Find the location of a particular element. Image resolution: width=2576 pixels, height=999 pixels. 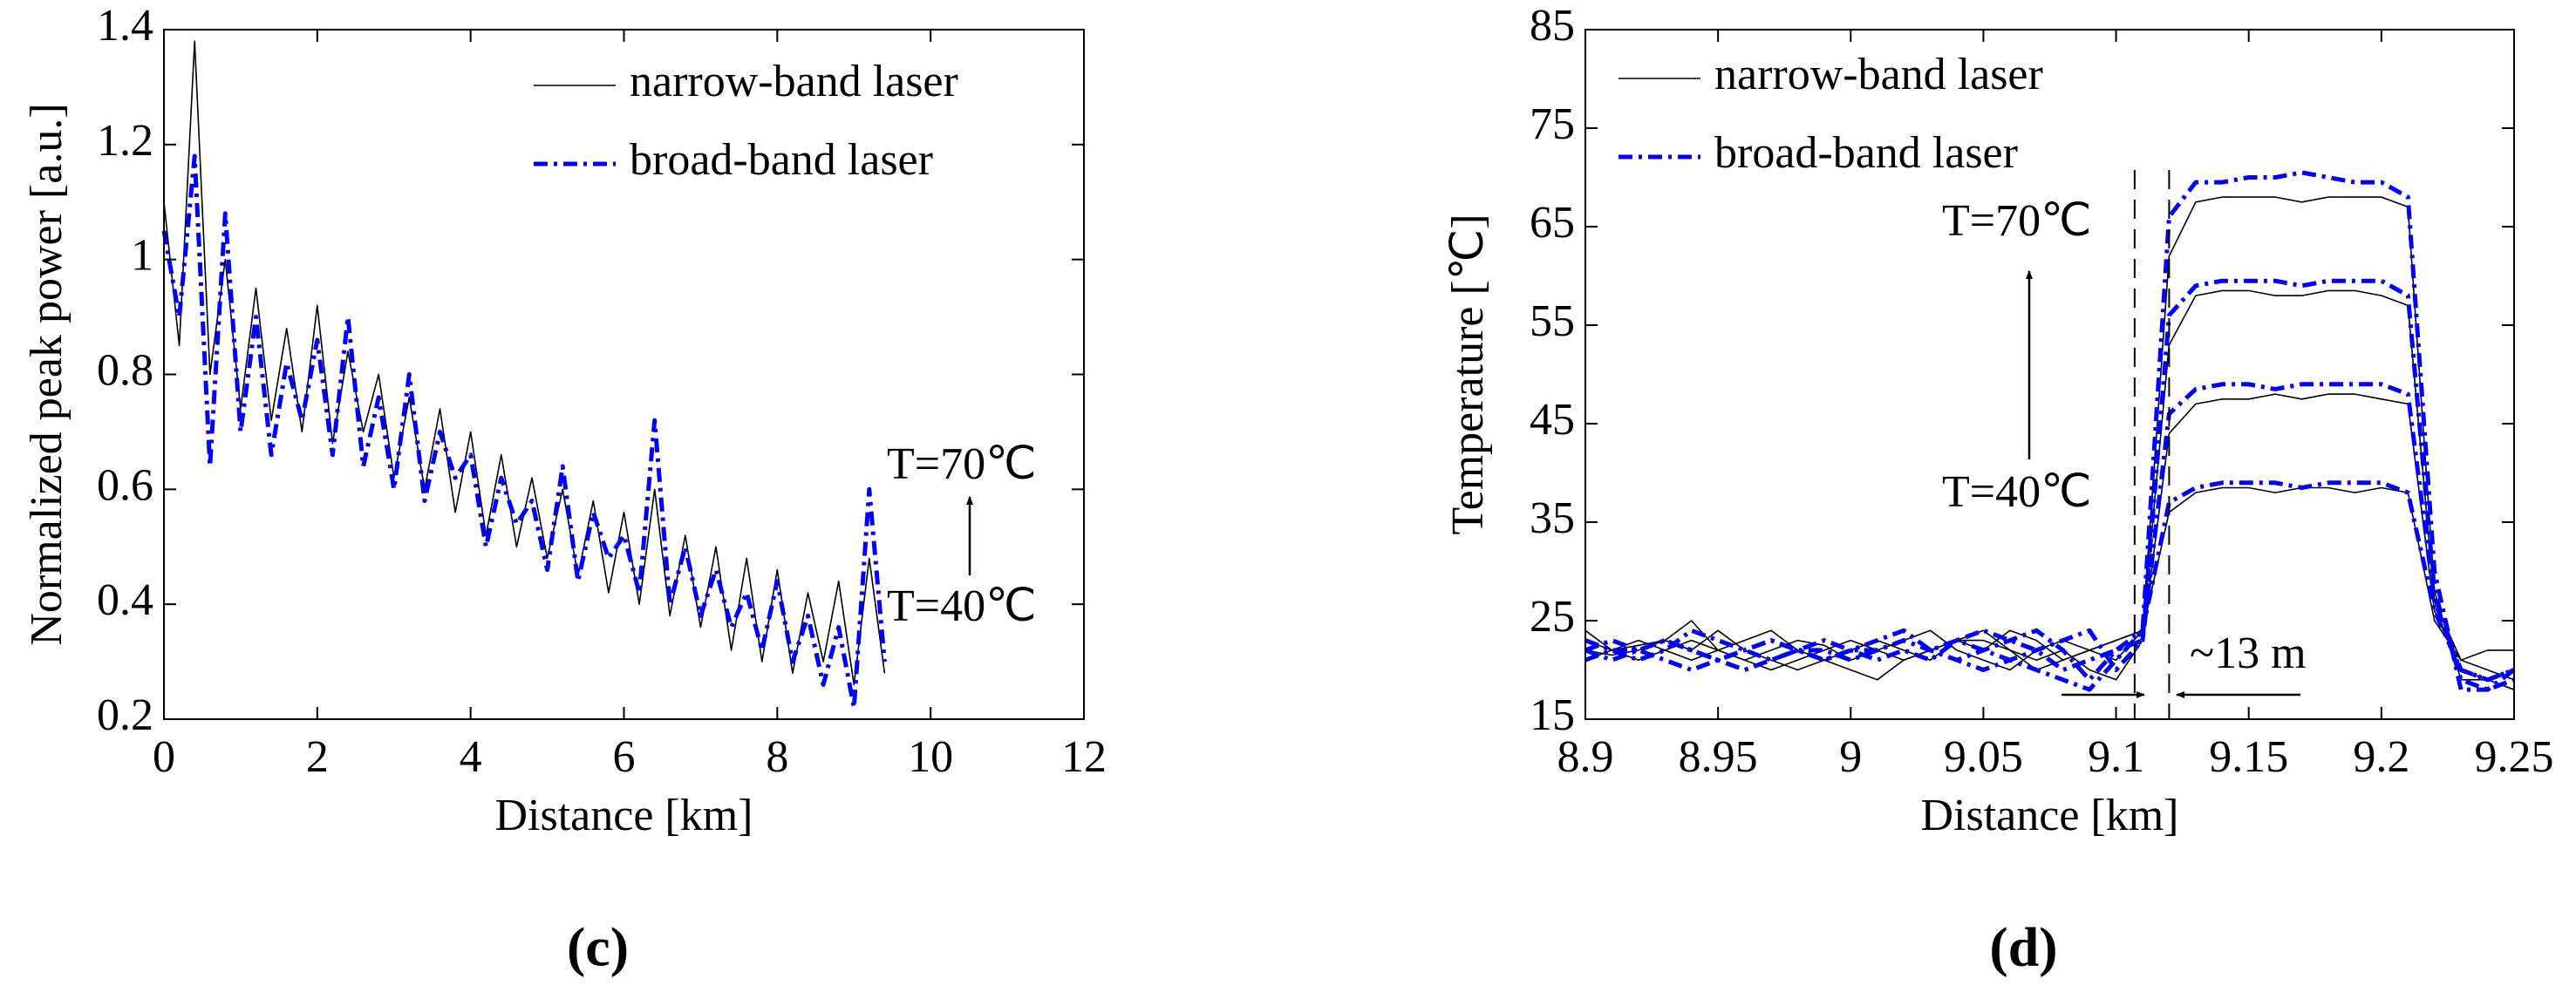

x-tick-label: 6 is located at coordinates (624, 757).